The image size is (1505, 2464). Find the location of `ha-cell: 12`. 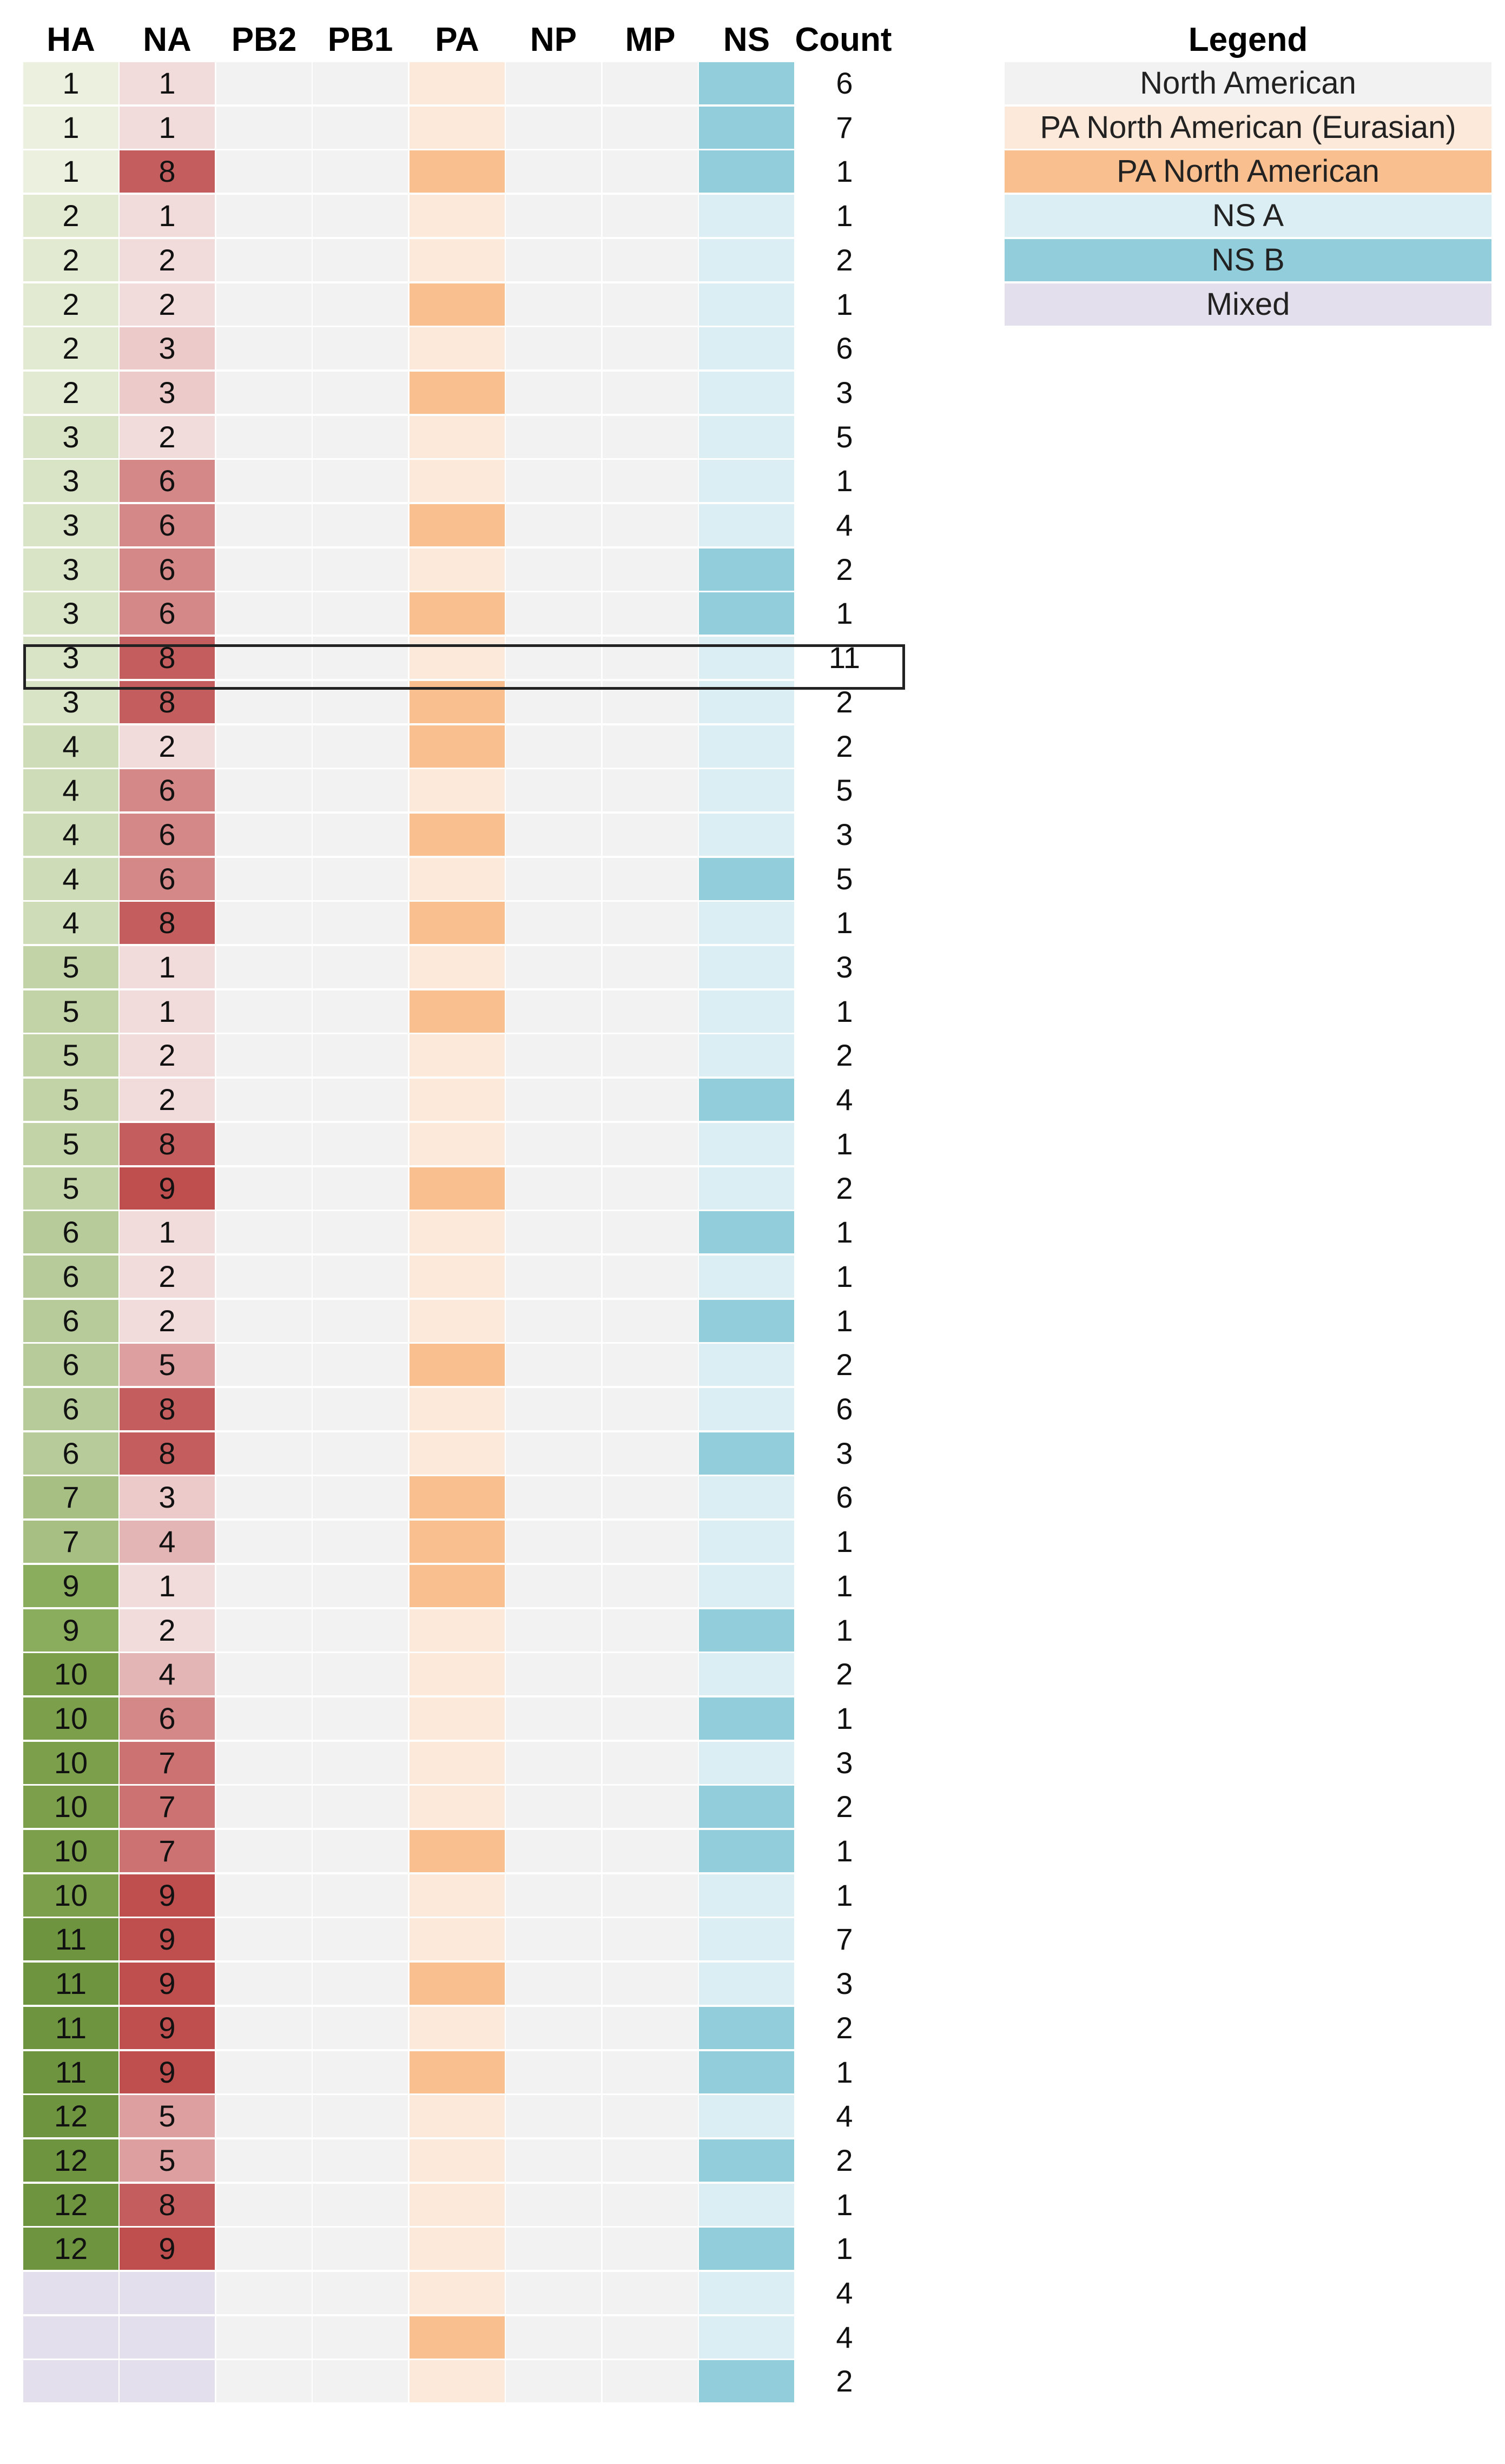

ha-cell: 12 is located at coordinates (71, 2116).